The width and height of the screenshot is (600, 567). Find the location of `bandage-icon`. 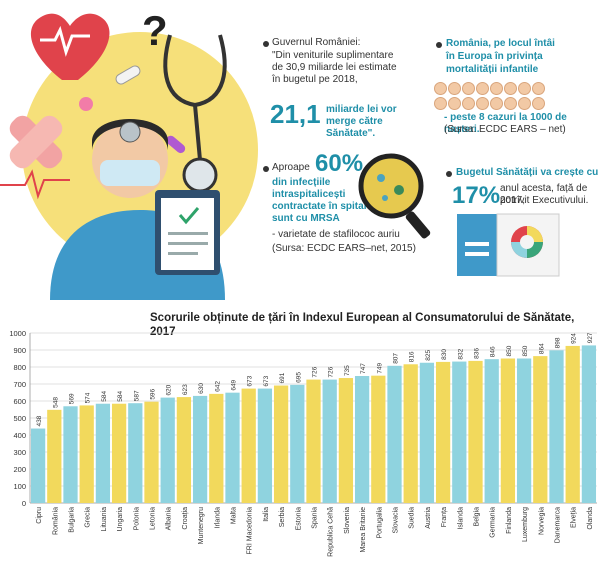

bandage-icon is located at coordinates (36, 142).